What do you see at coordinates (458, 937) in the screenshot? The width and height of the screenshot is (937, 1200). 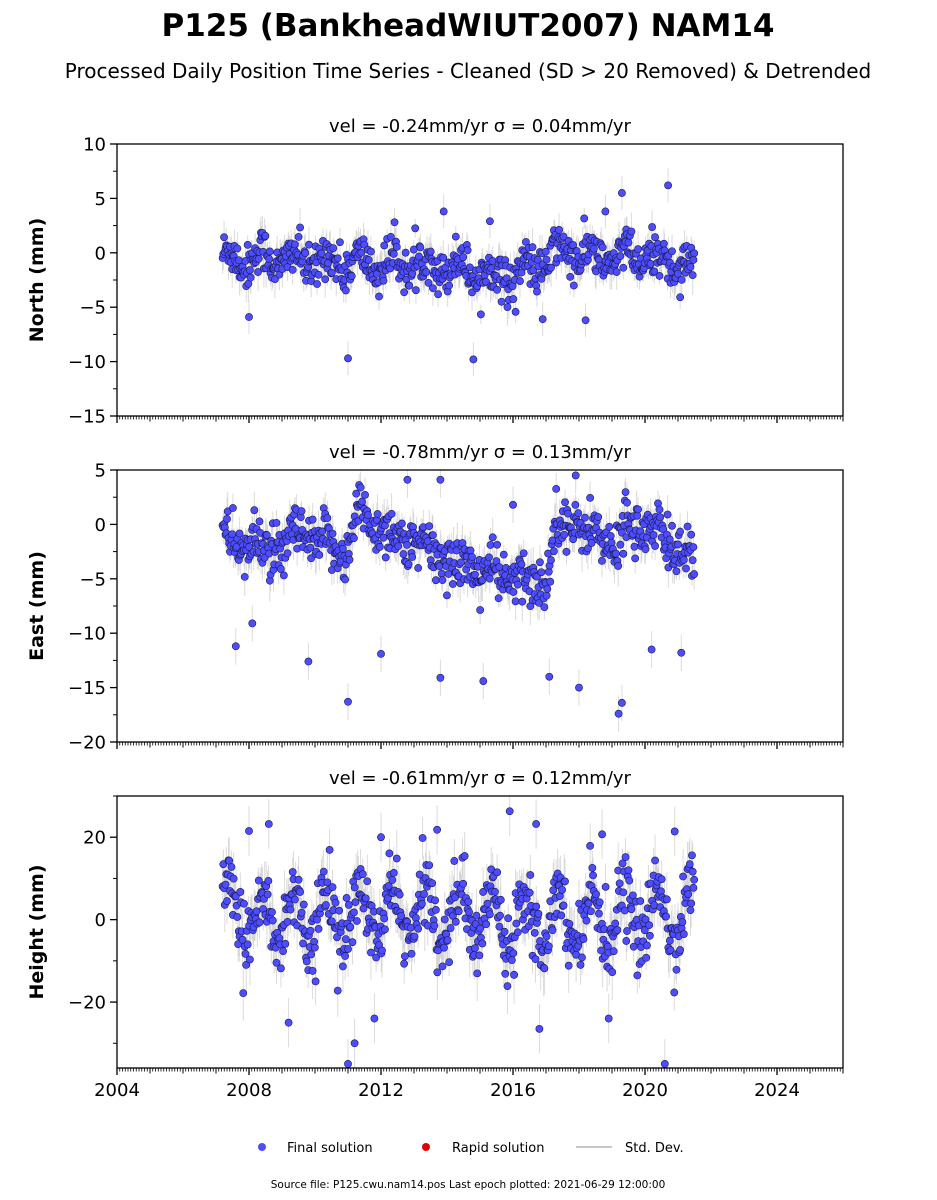 I see `height-final-points` at bounding box center [458, 937].